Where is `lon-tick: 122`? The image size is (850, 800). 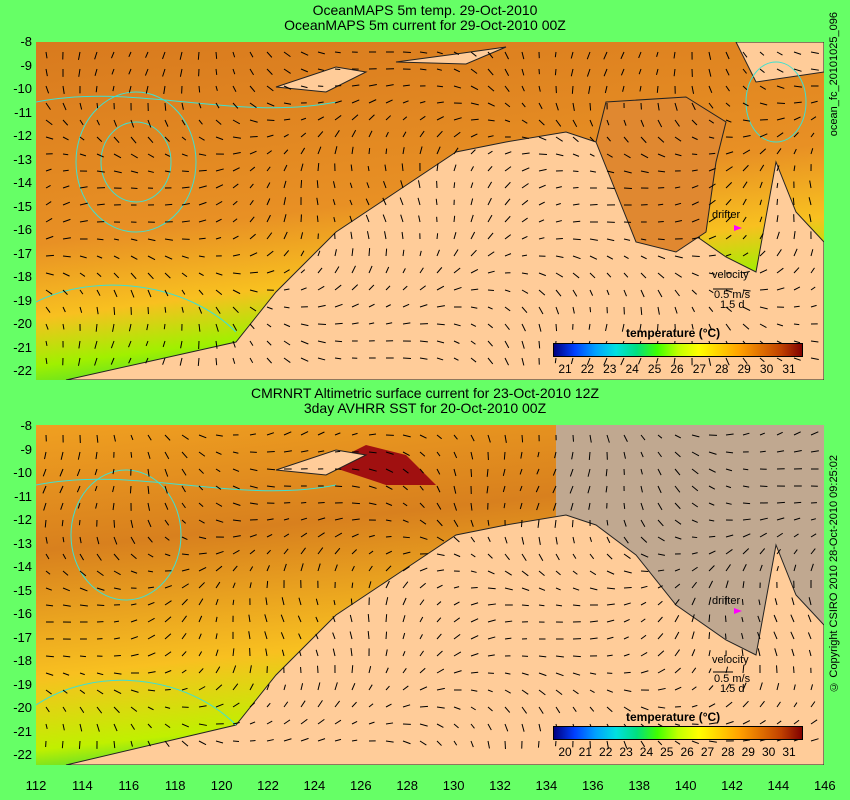
lon-tick: 122 is located at coordinates (268, 785).